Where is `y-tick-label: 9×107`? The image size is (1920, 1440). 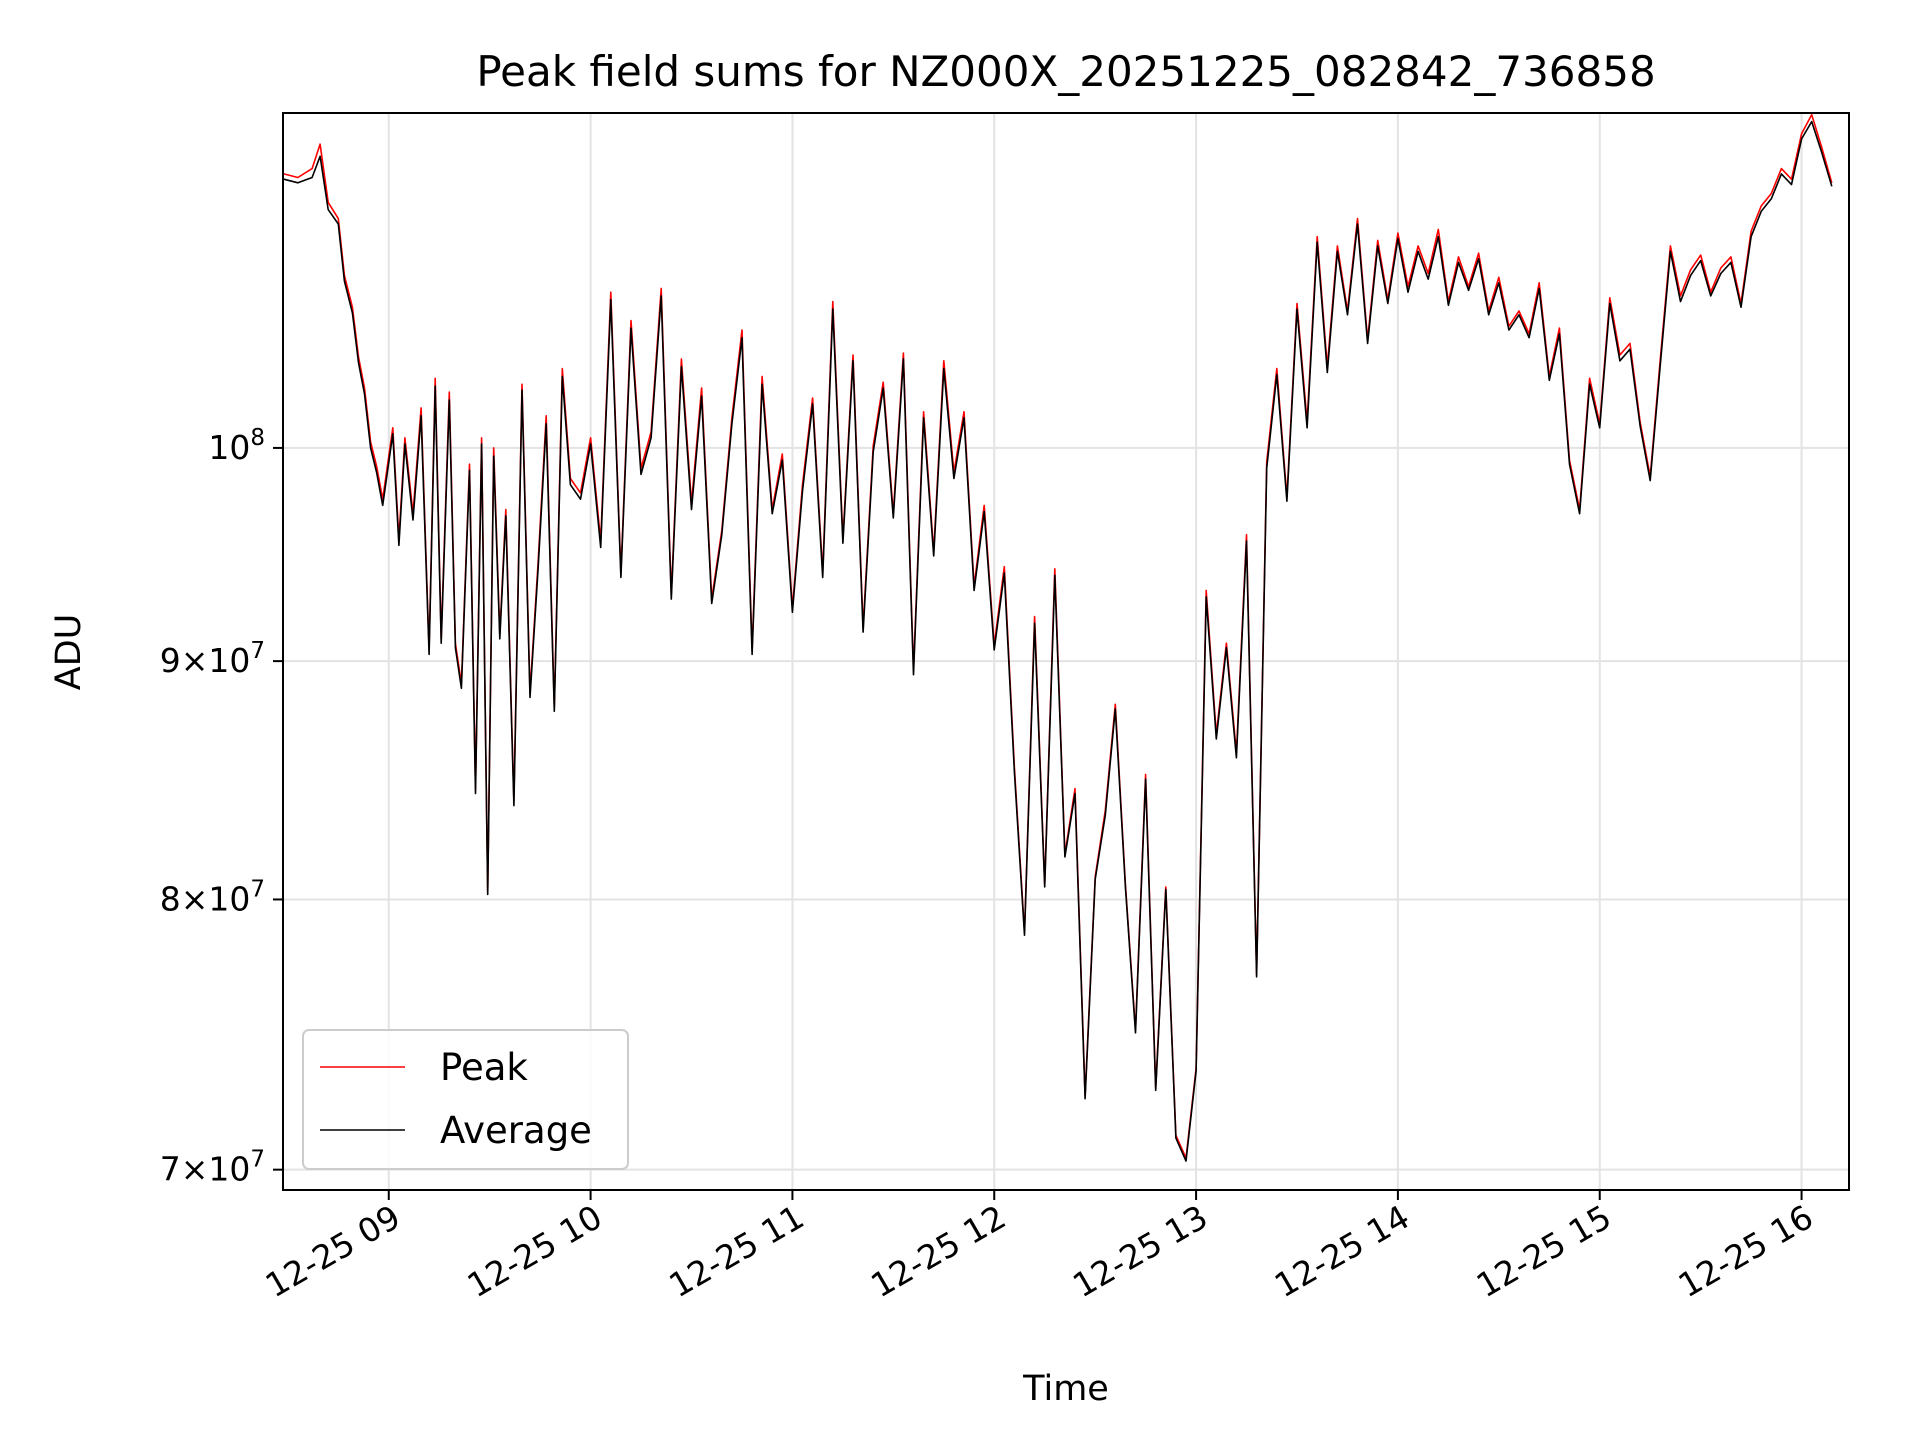
y-tick-label: 9×107 is located at coordinates (212, 659).